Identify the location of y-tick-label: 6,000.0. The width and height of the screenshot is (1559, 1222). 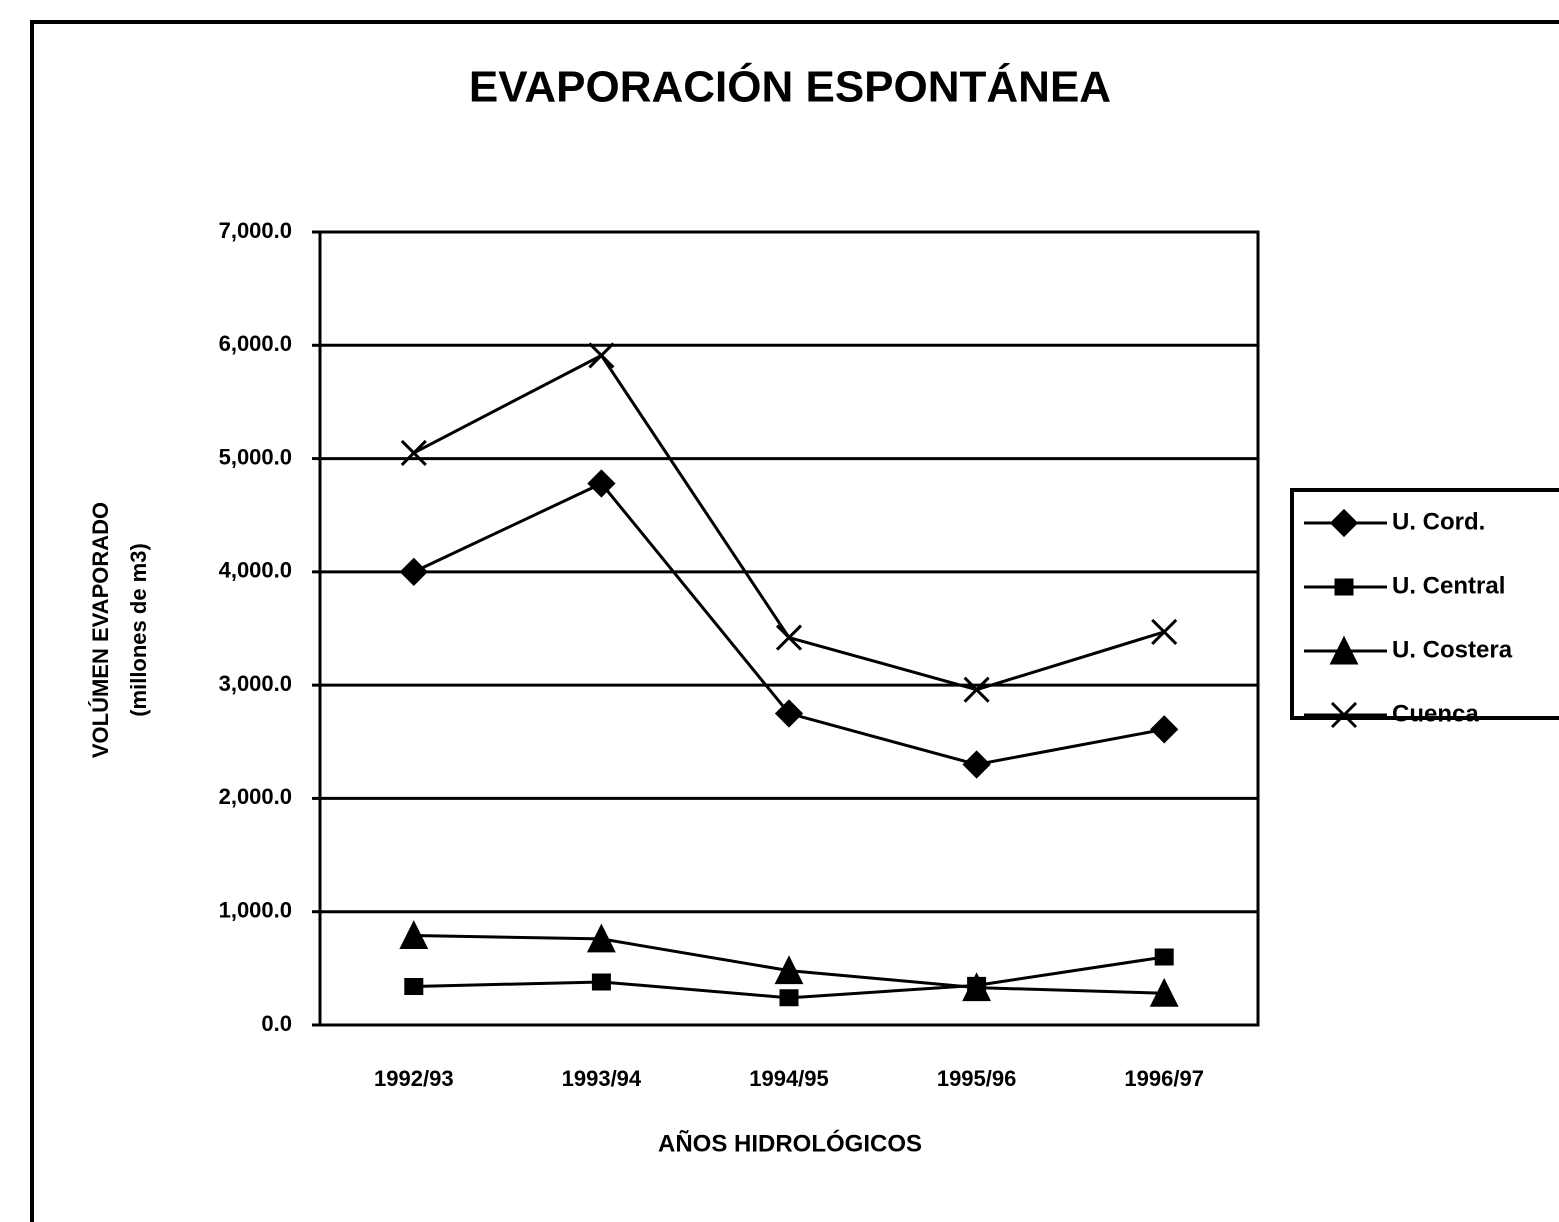
(255, 343).